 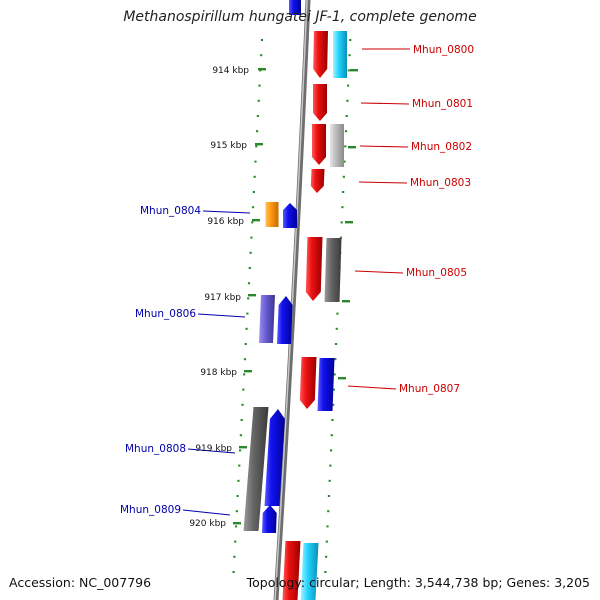 I want to click on reverse-gene-labels: Mhun_0804 Mhun_0806 Mhun_0808 Mhun_0809, so click(x=160, y=360).